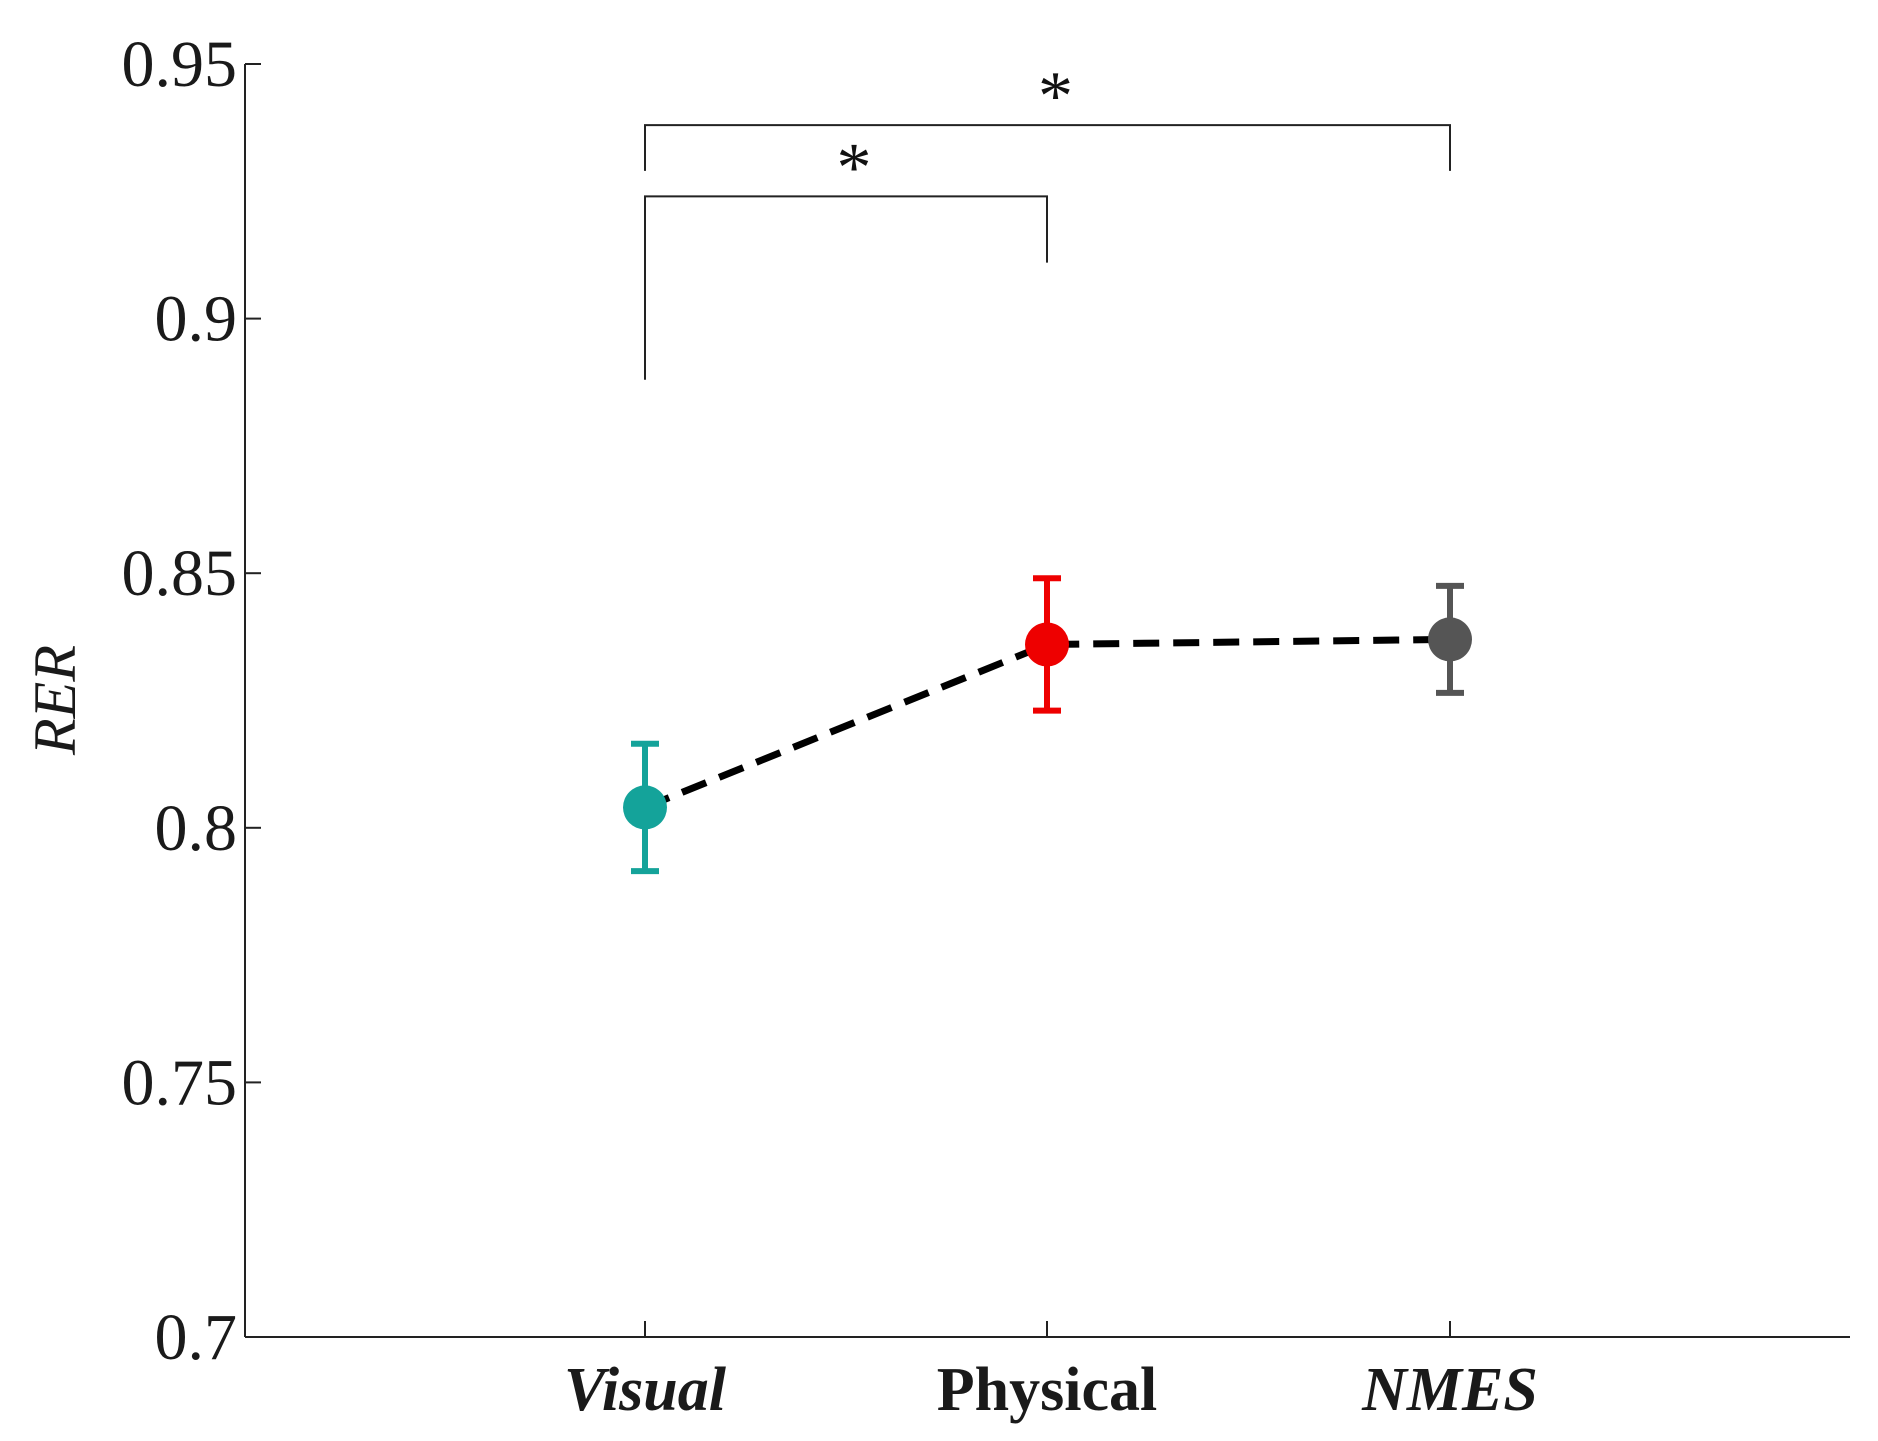 This screenshot has height=1441, width=1878. What do you see at coordinates (1047, 644) in the screenshot?
I see `data-point-physical` at bounding box center [1047, 644].